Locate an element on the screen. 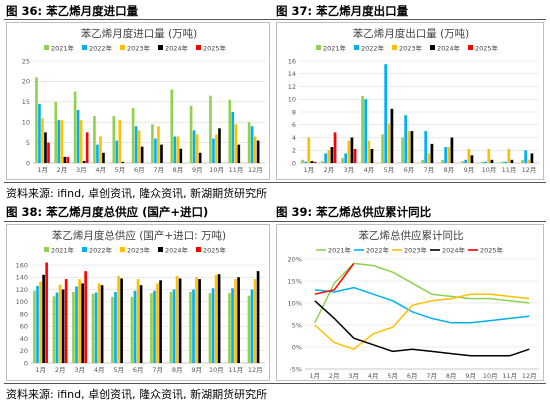 The height and width of the screenshot is (402, 550). x-tick-label: 11月 is located at coordinates (509, 376).